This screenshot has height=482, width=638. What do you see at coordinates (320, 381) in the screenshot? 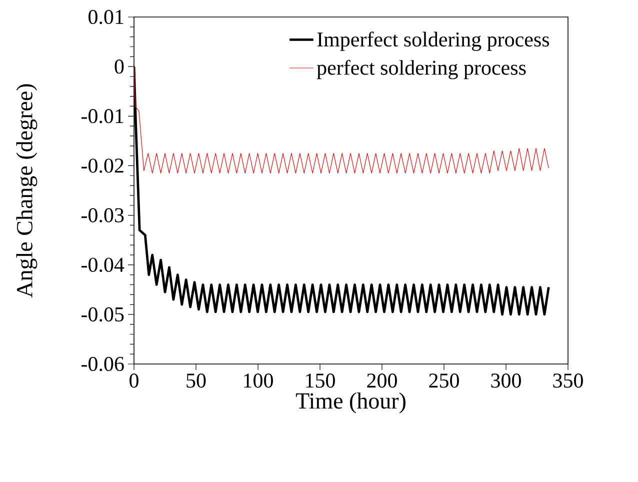
I see `x-tick-label: 150` at bounding box center [320, 381].